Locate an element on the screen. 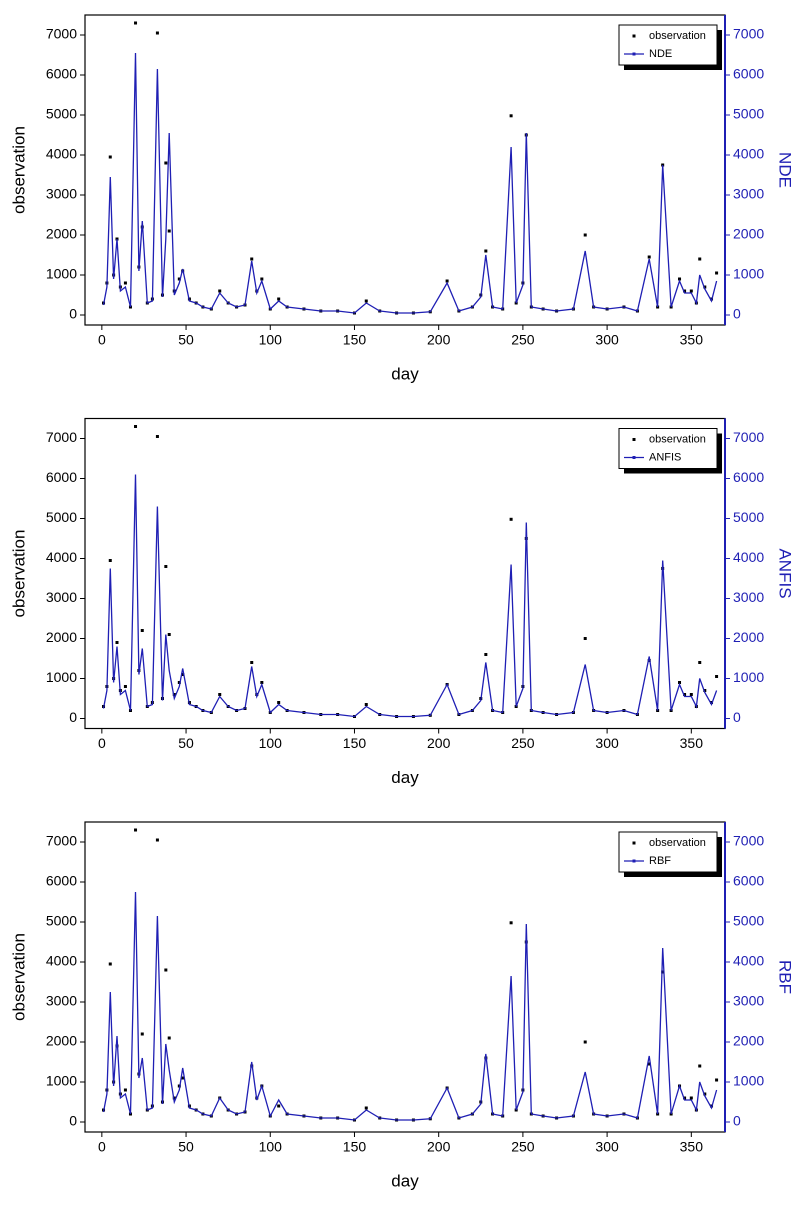 Image resolution: width=799 pixels, height=1216 pixels. y-tick-label: 2000 is located at coordinates (61, 234).